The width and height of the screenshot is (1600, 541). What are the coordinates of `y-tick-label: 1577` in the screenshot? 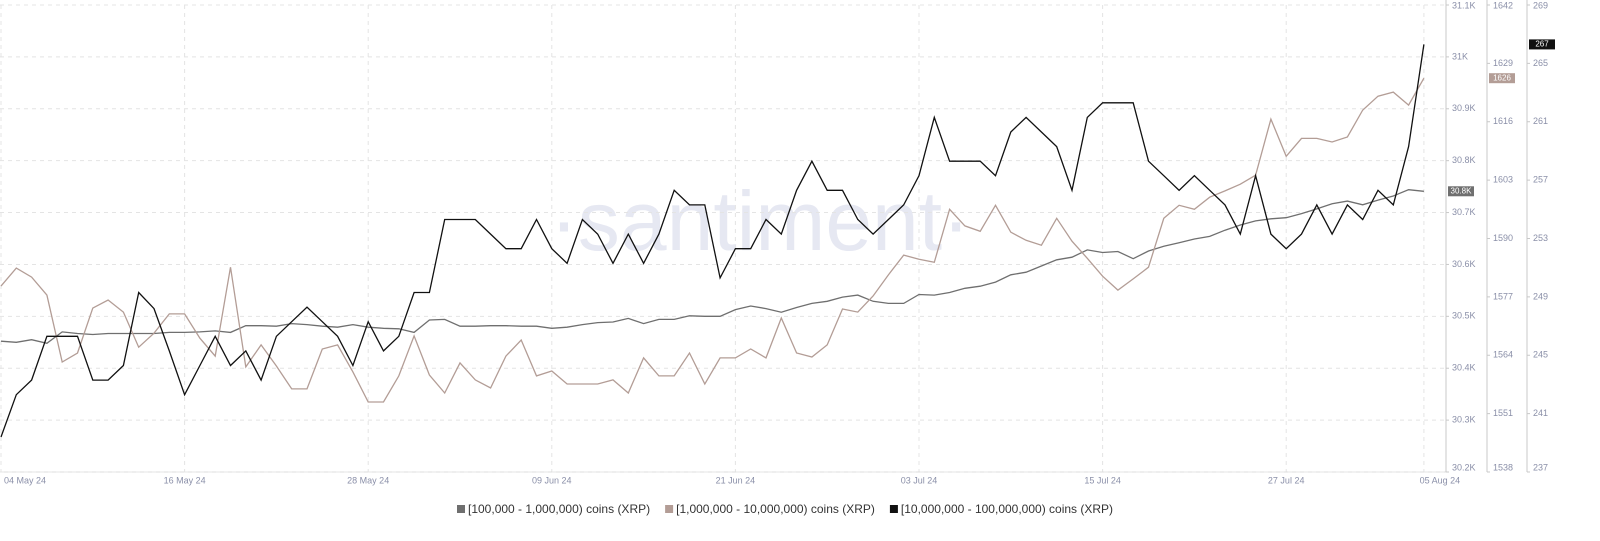 It's located at (1503, 296).